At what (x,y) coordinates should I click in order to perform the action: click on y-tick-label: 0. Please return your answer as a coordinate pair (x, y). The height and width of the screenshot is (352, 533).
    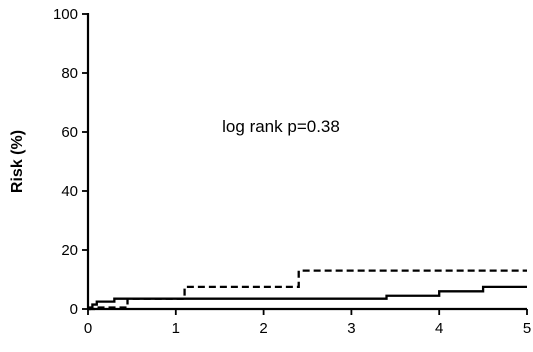
    Looking at the image, I should click on (74, 309).